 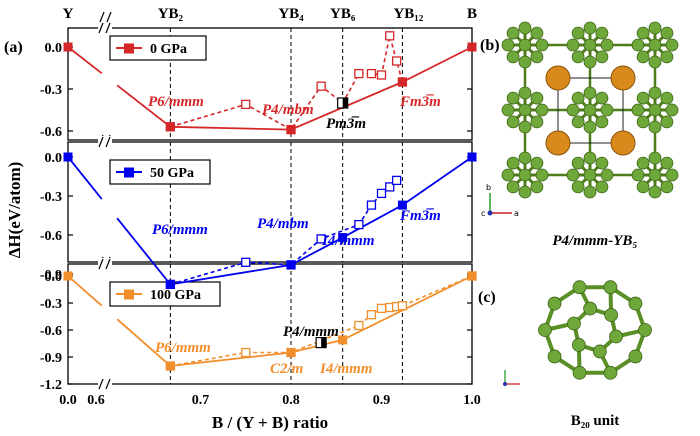 What do you see at coordinates (68, 14) in the screenshot?
I see `composition-label: Y` at bounding box center [68, 14].